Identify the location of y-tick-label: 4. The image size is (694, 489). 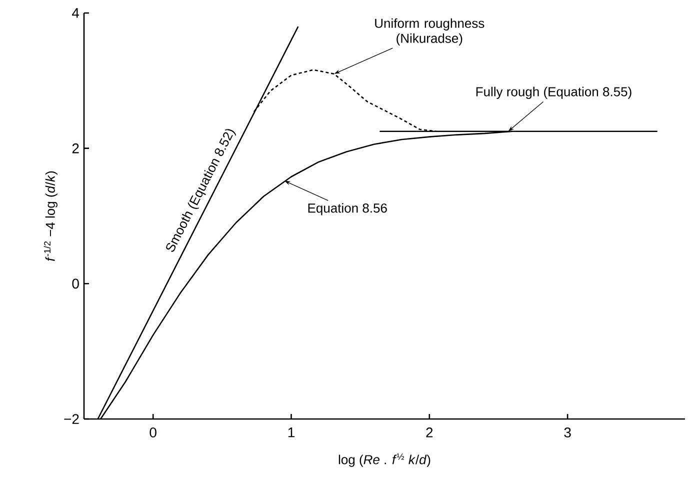
(76, 13).